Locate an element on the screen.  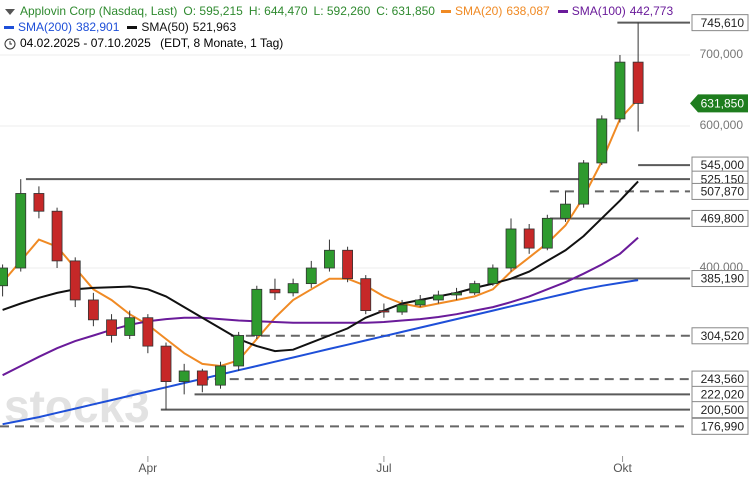
legend-value: 638,087 is located at coordinates (528, 11).